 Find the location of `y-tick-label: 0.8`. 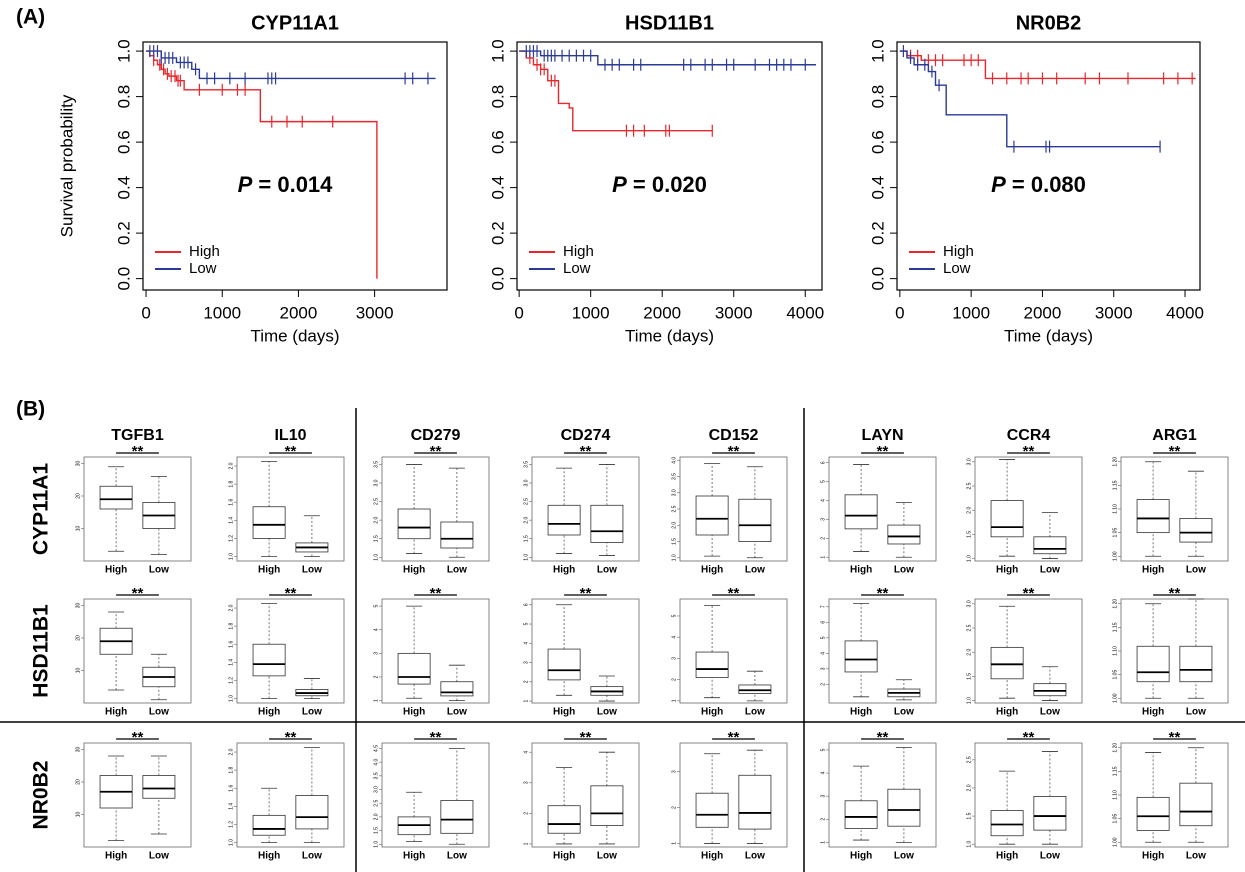

y-tick-label: 0.8 is located at coordinates (497, 97).